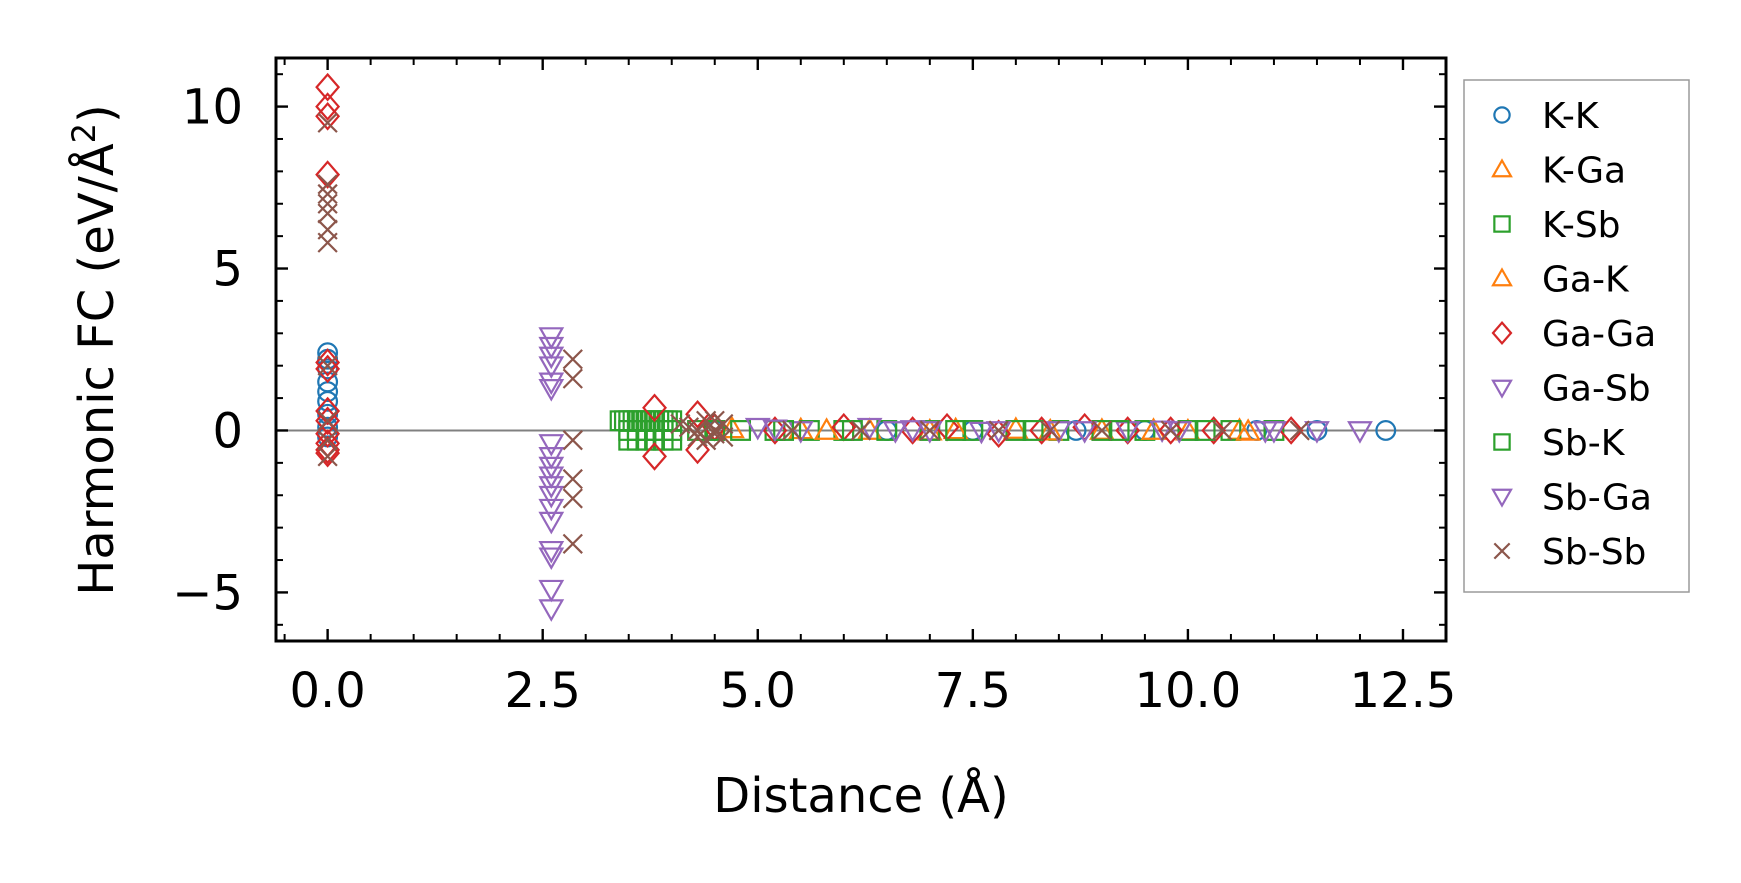  I want to click on legend-item-sb-ga: Sb-Ga, so click(1571, 498).